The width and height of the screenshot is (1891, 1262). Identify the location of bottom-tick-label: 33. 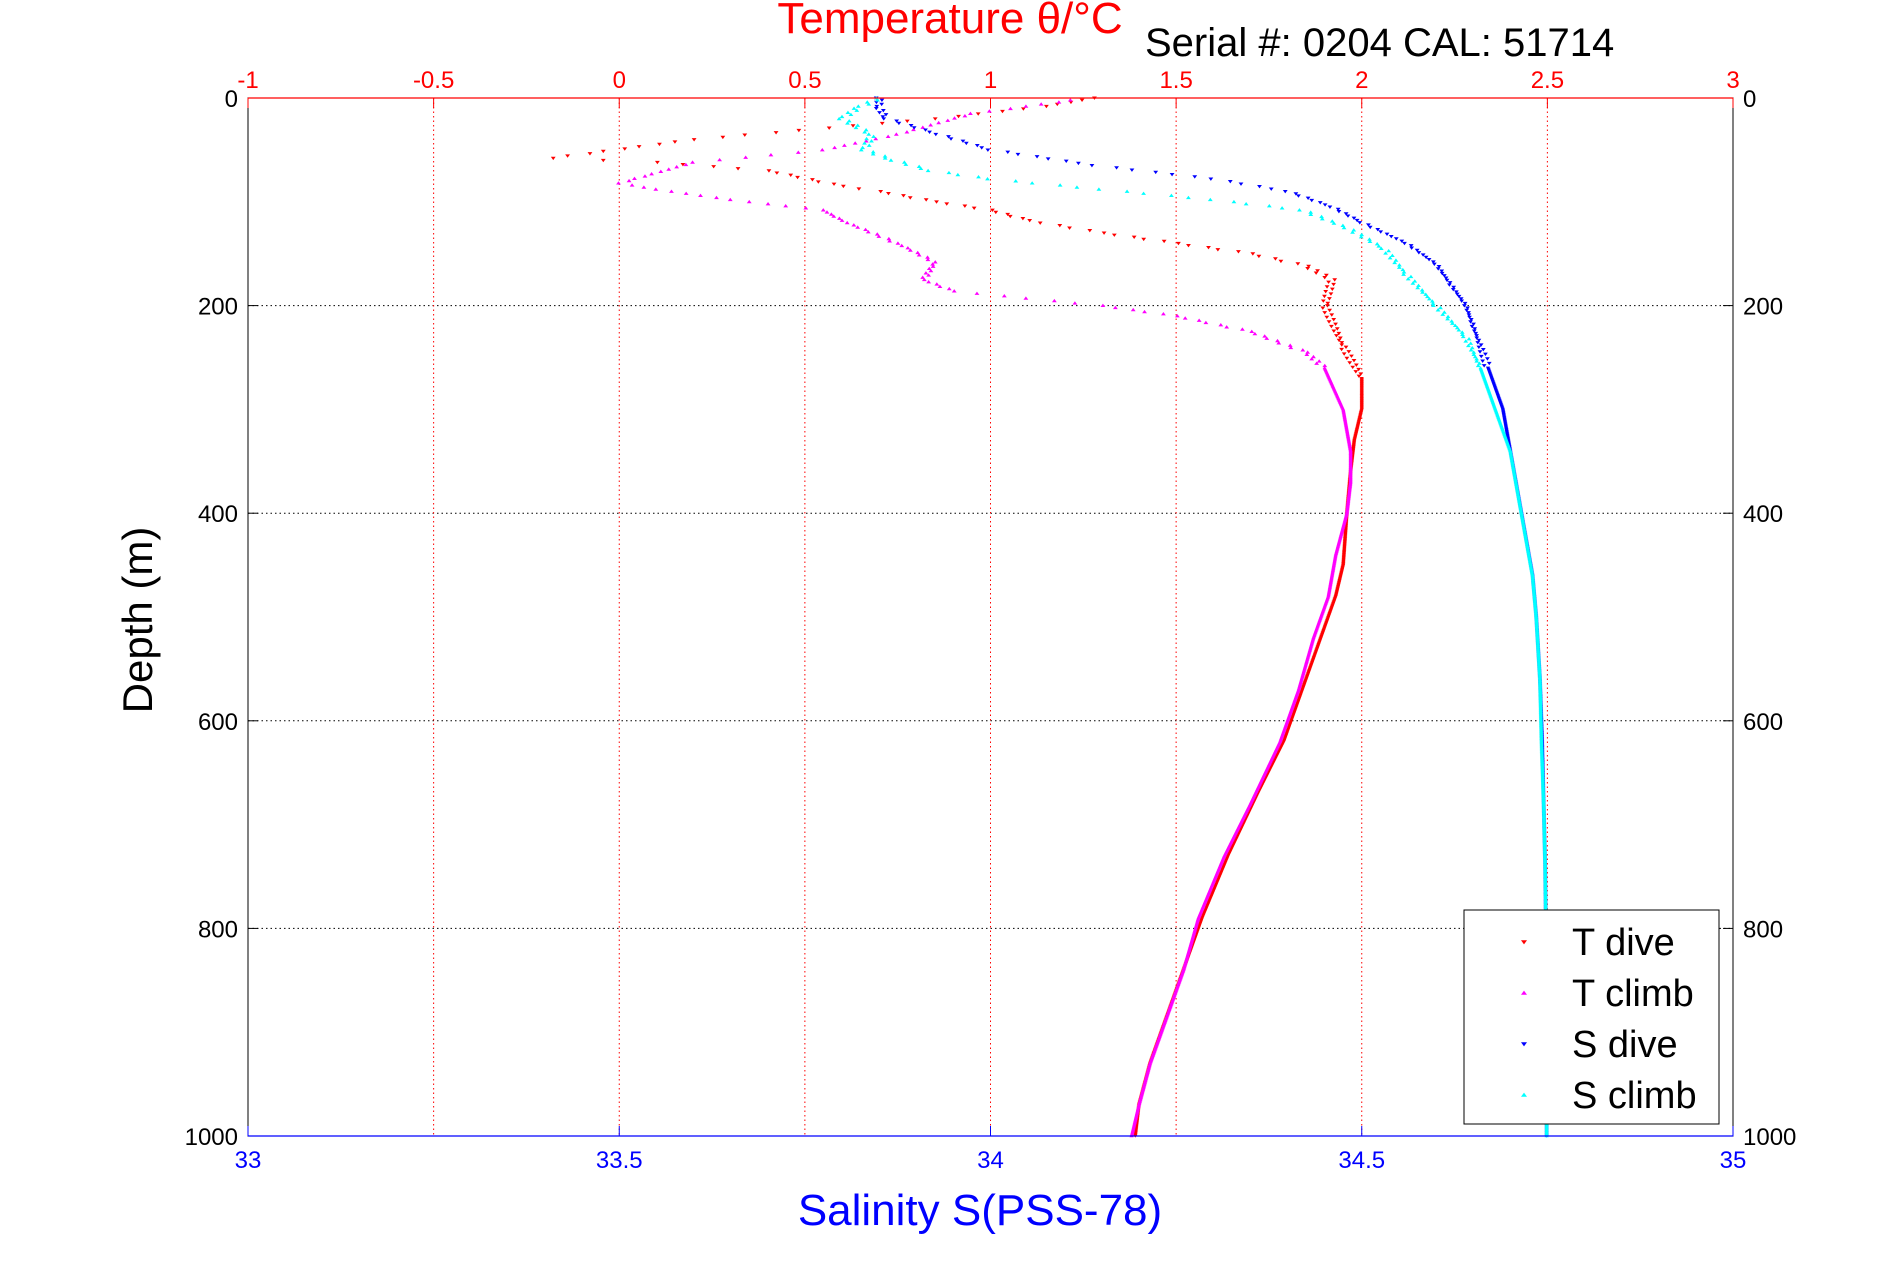
(248, 1160).